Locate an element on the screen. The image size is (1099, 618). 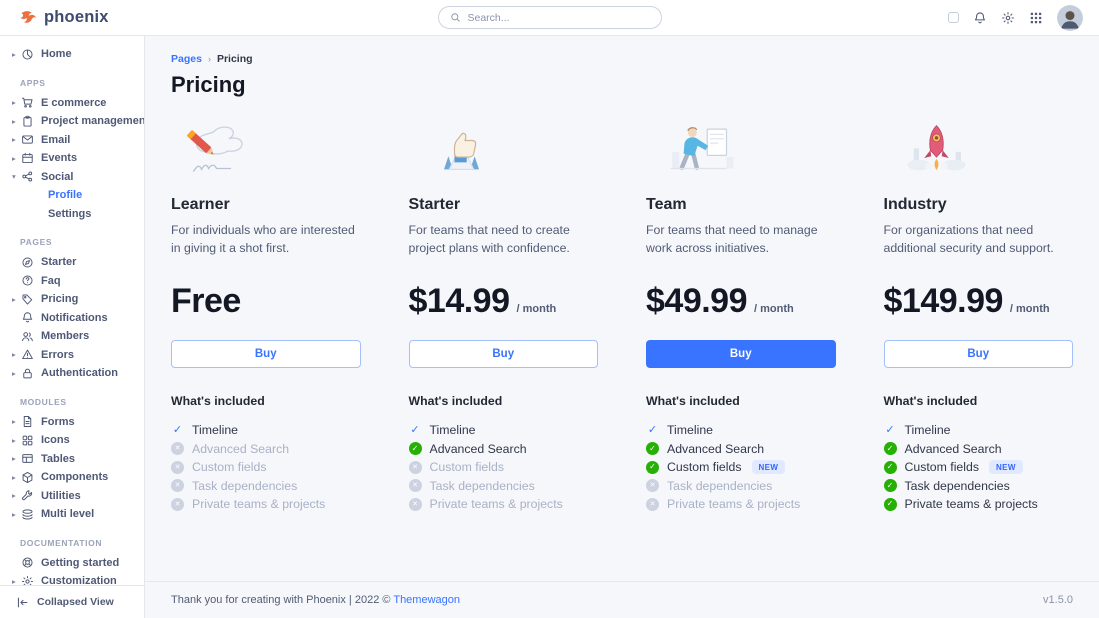
version-label: v1.5.0 is located at coordinates (1058, 600).